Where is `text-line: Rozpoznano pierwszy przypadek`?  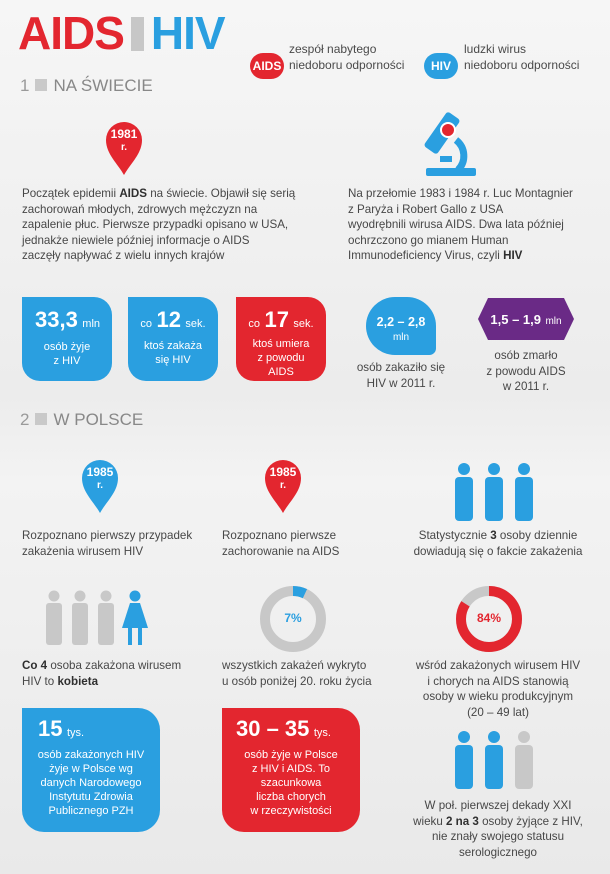 text-line: Rozpoznano pierwszy przypadek is located at coordinates (107, 535).